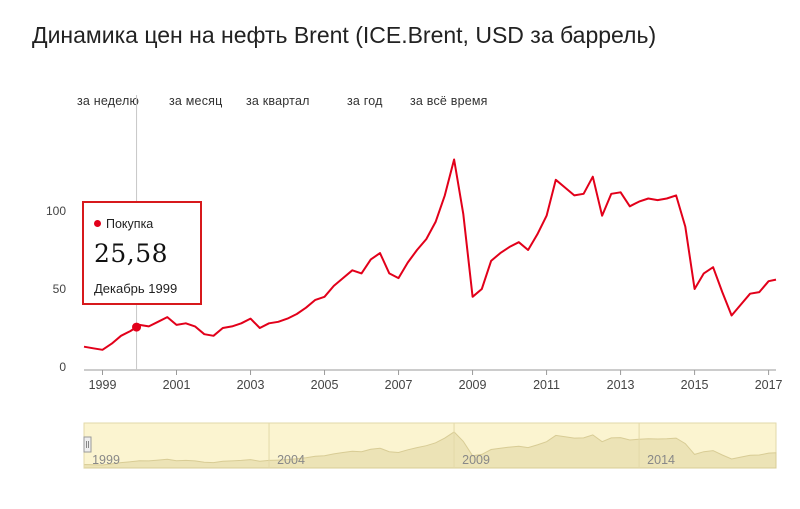 Image resolution: width=800 pixels, height=509 pixels. I want to click on range-week-button: за неделю, so click(108, 101).